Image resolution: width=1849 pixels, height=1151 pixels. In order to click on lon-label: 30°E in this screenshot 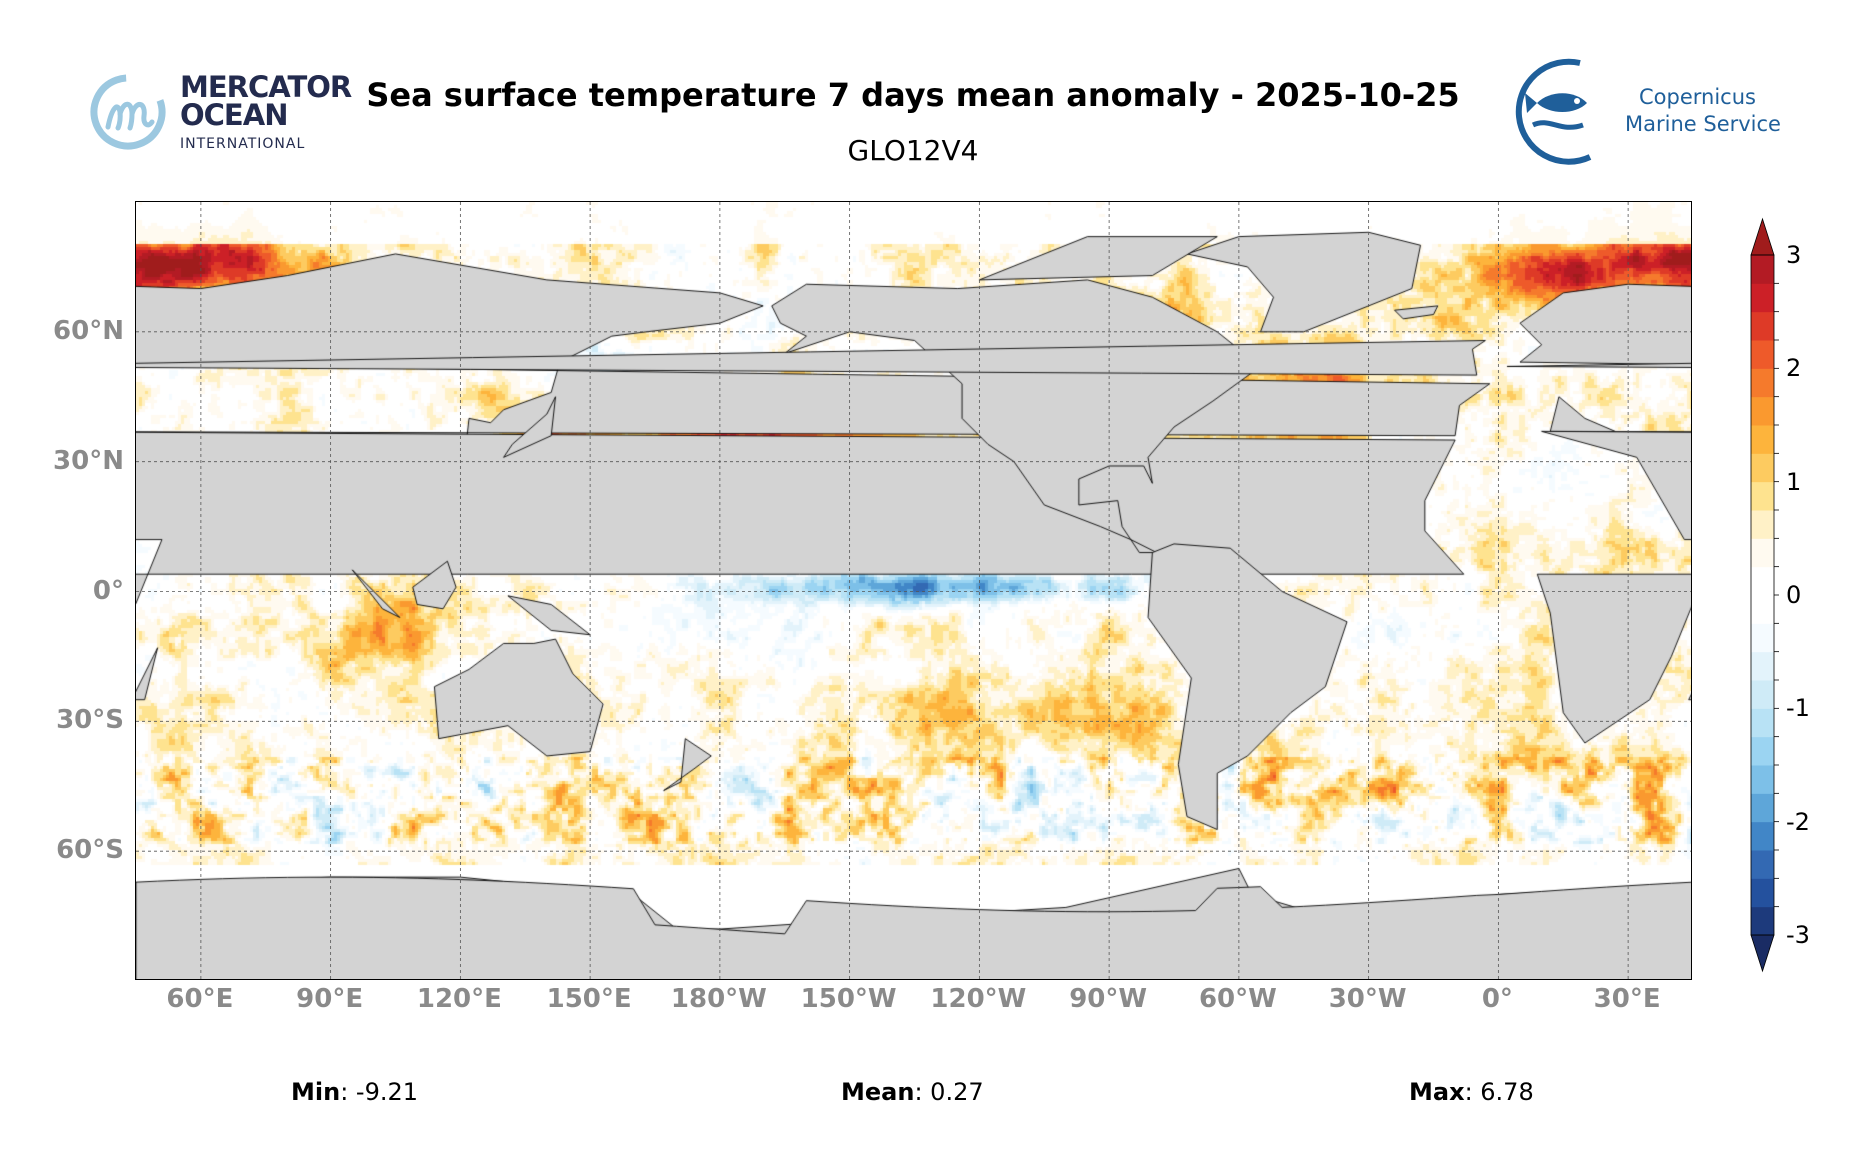, I will do `click(1627, 999)`.